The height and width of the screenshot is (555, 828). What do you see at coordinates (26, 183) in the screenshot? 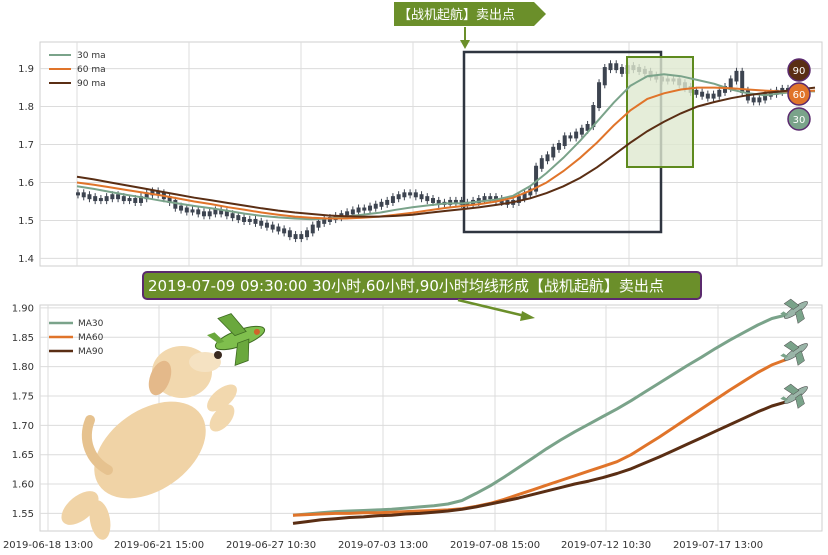
I see `top-y-tick-label: 1.6` at bounding box center [26, 183].